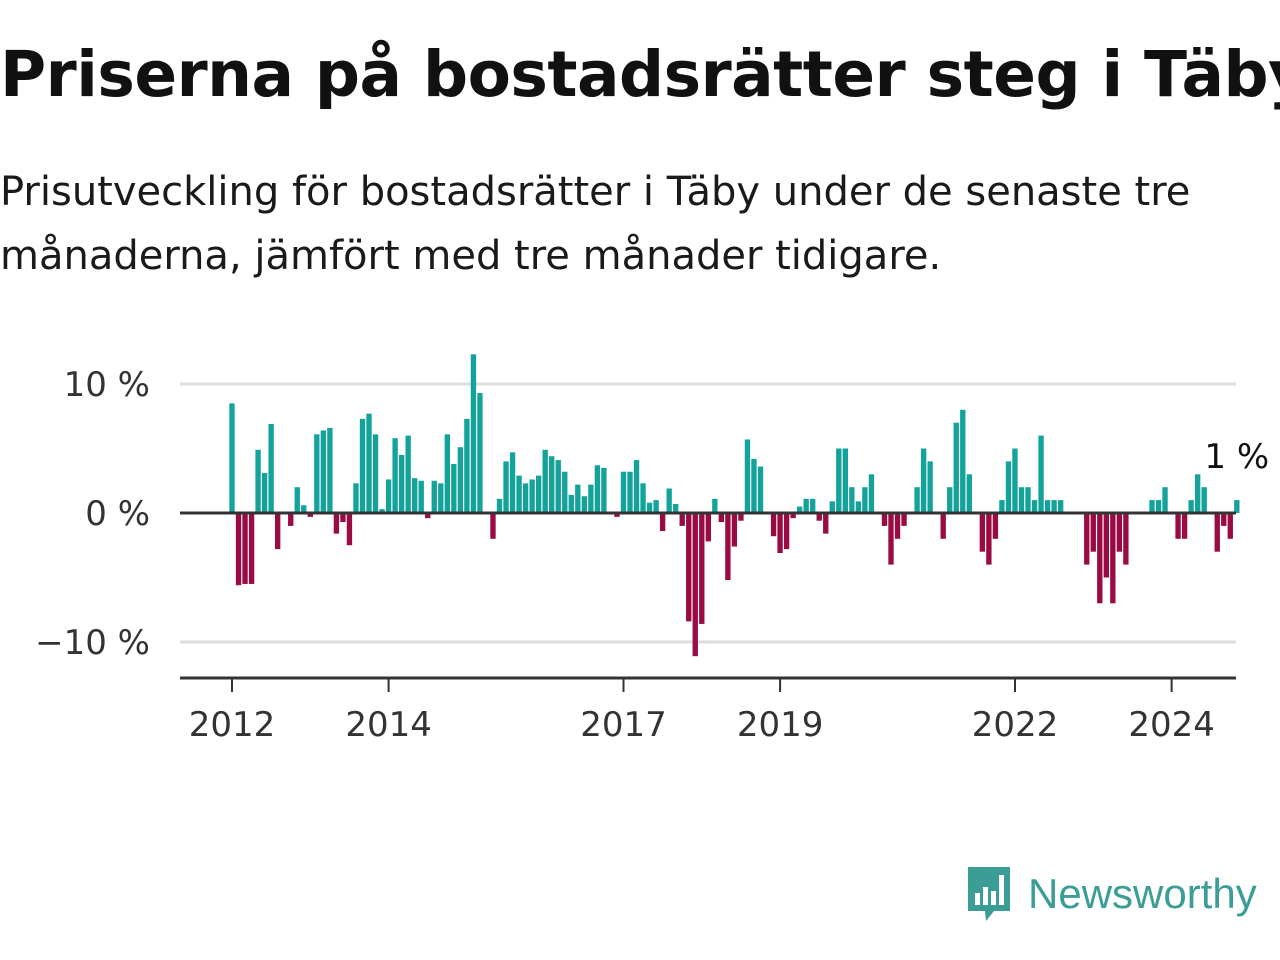 This screenshot has width=1280, height=960. I want to click on last-value-label: 1 %, so click(1236, 457).